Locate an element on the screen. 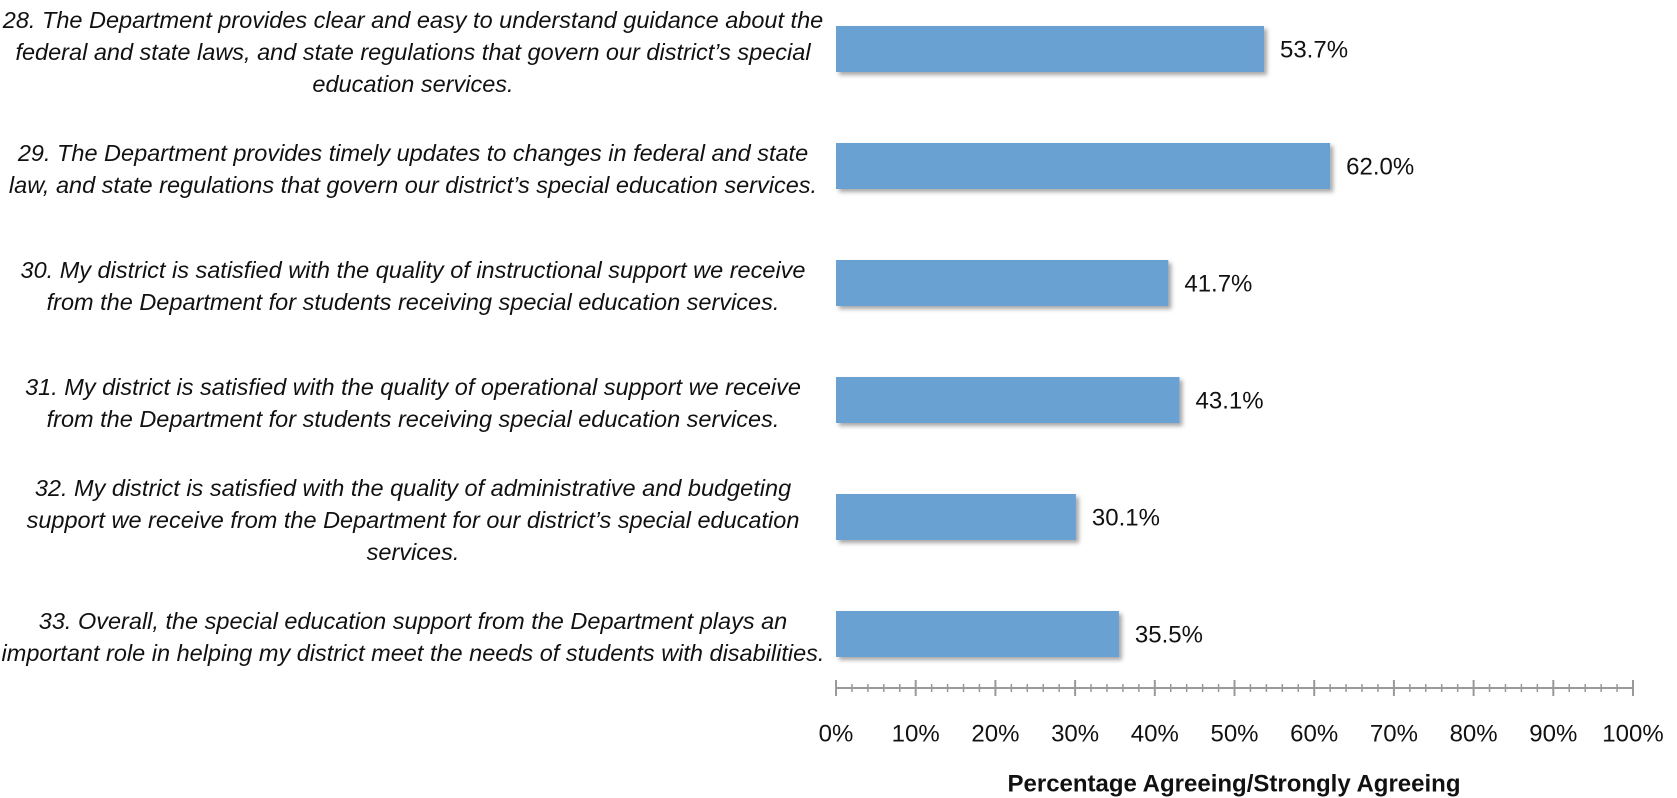 The height and width of the screenshot is (798, 1677). x-tick-label: 0% is located at coordinates (836, 733).